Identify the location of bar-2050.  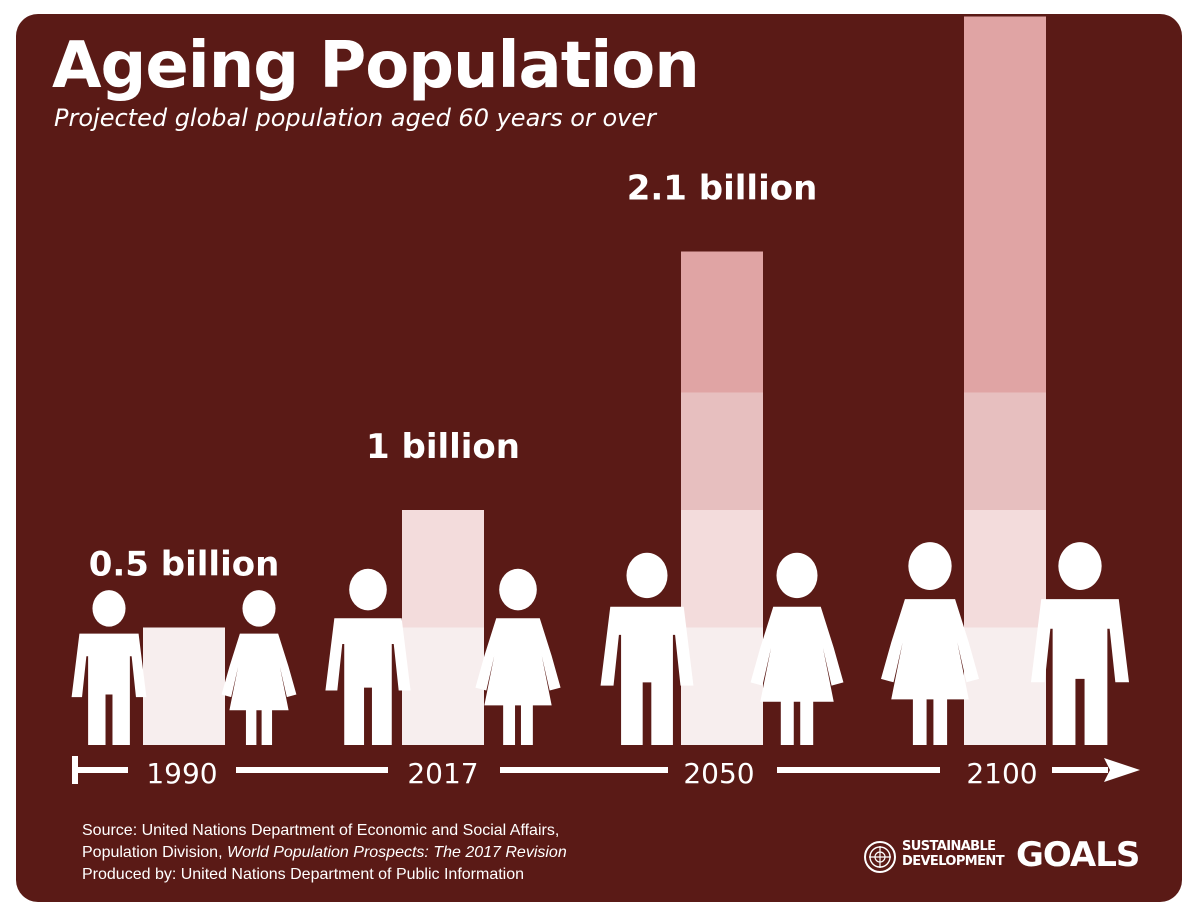
(722, 498).